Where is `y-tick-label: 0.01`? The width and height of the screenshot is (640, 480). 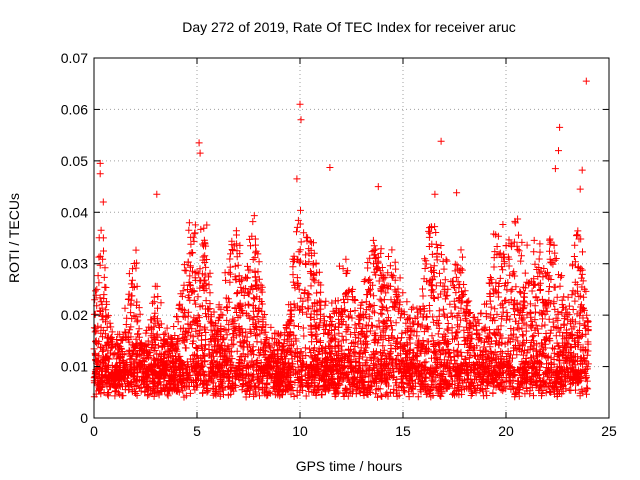 y-tick-label: 0.01 is located at coordinates (74, 367).